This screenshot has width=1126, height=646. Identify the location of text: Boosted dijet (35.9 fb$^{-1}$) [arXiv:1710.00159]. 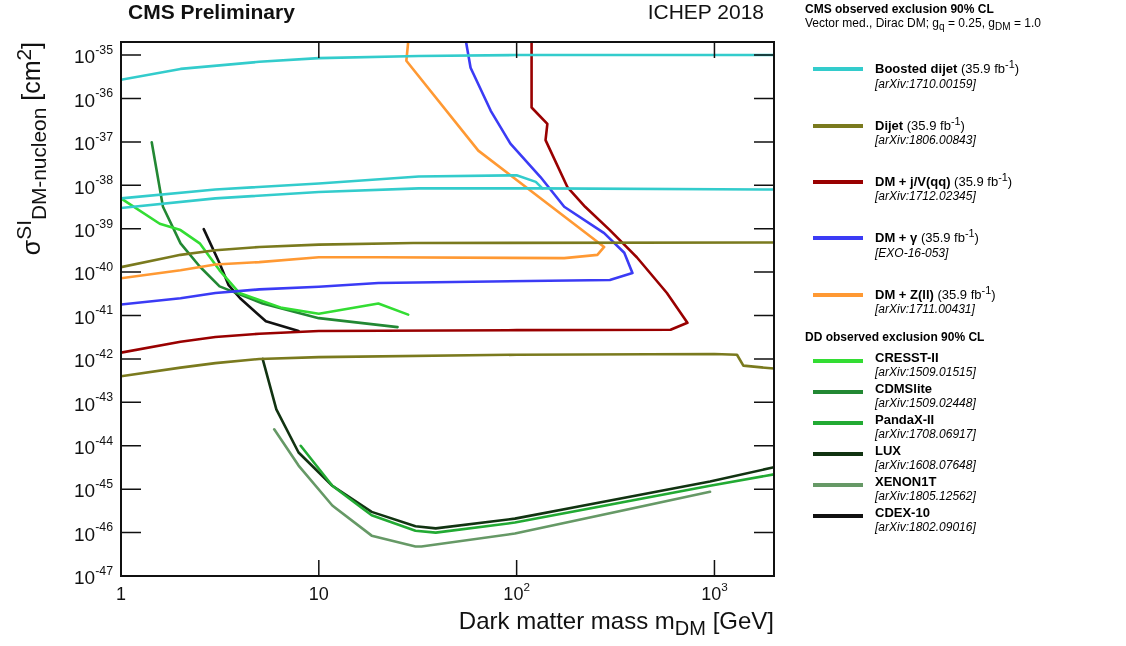
(947, 74).